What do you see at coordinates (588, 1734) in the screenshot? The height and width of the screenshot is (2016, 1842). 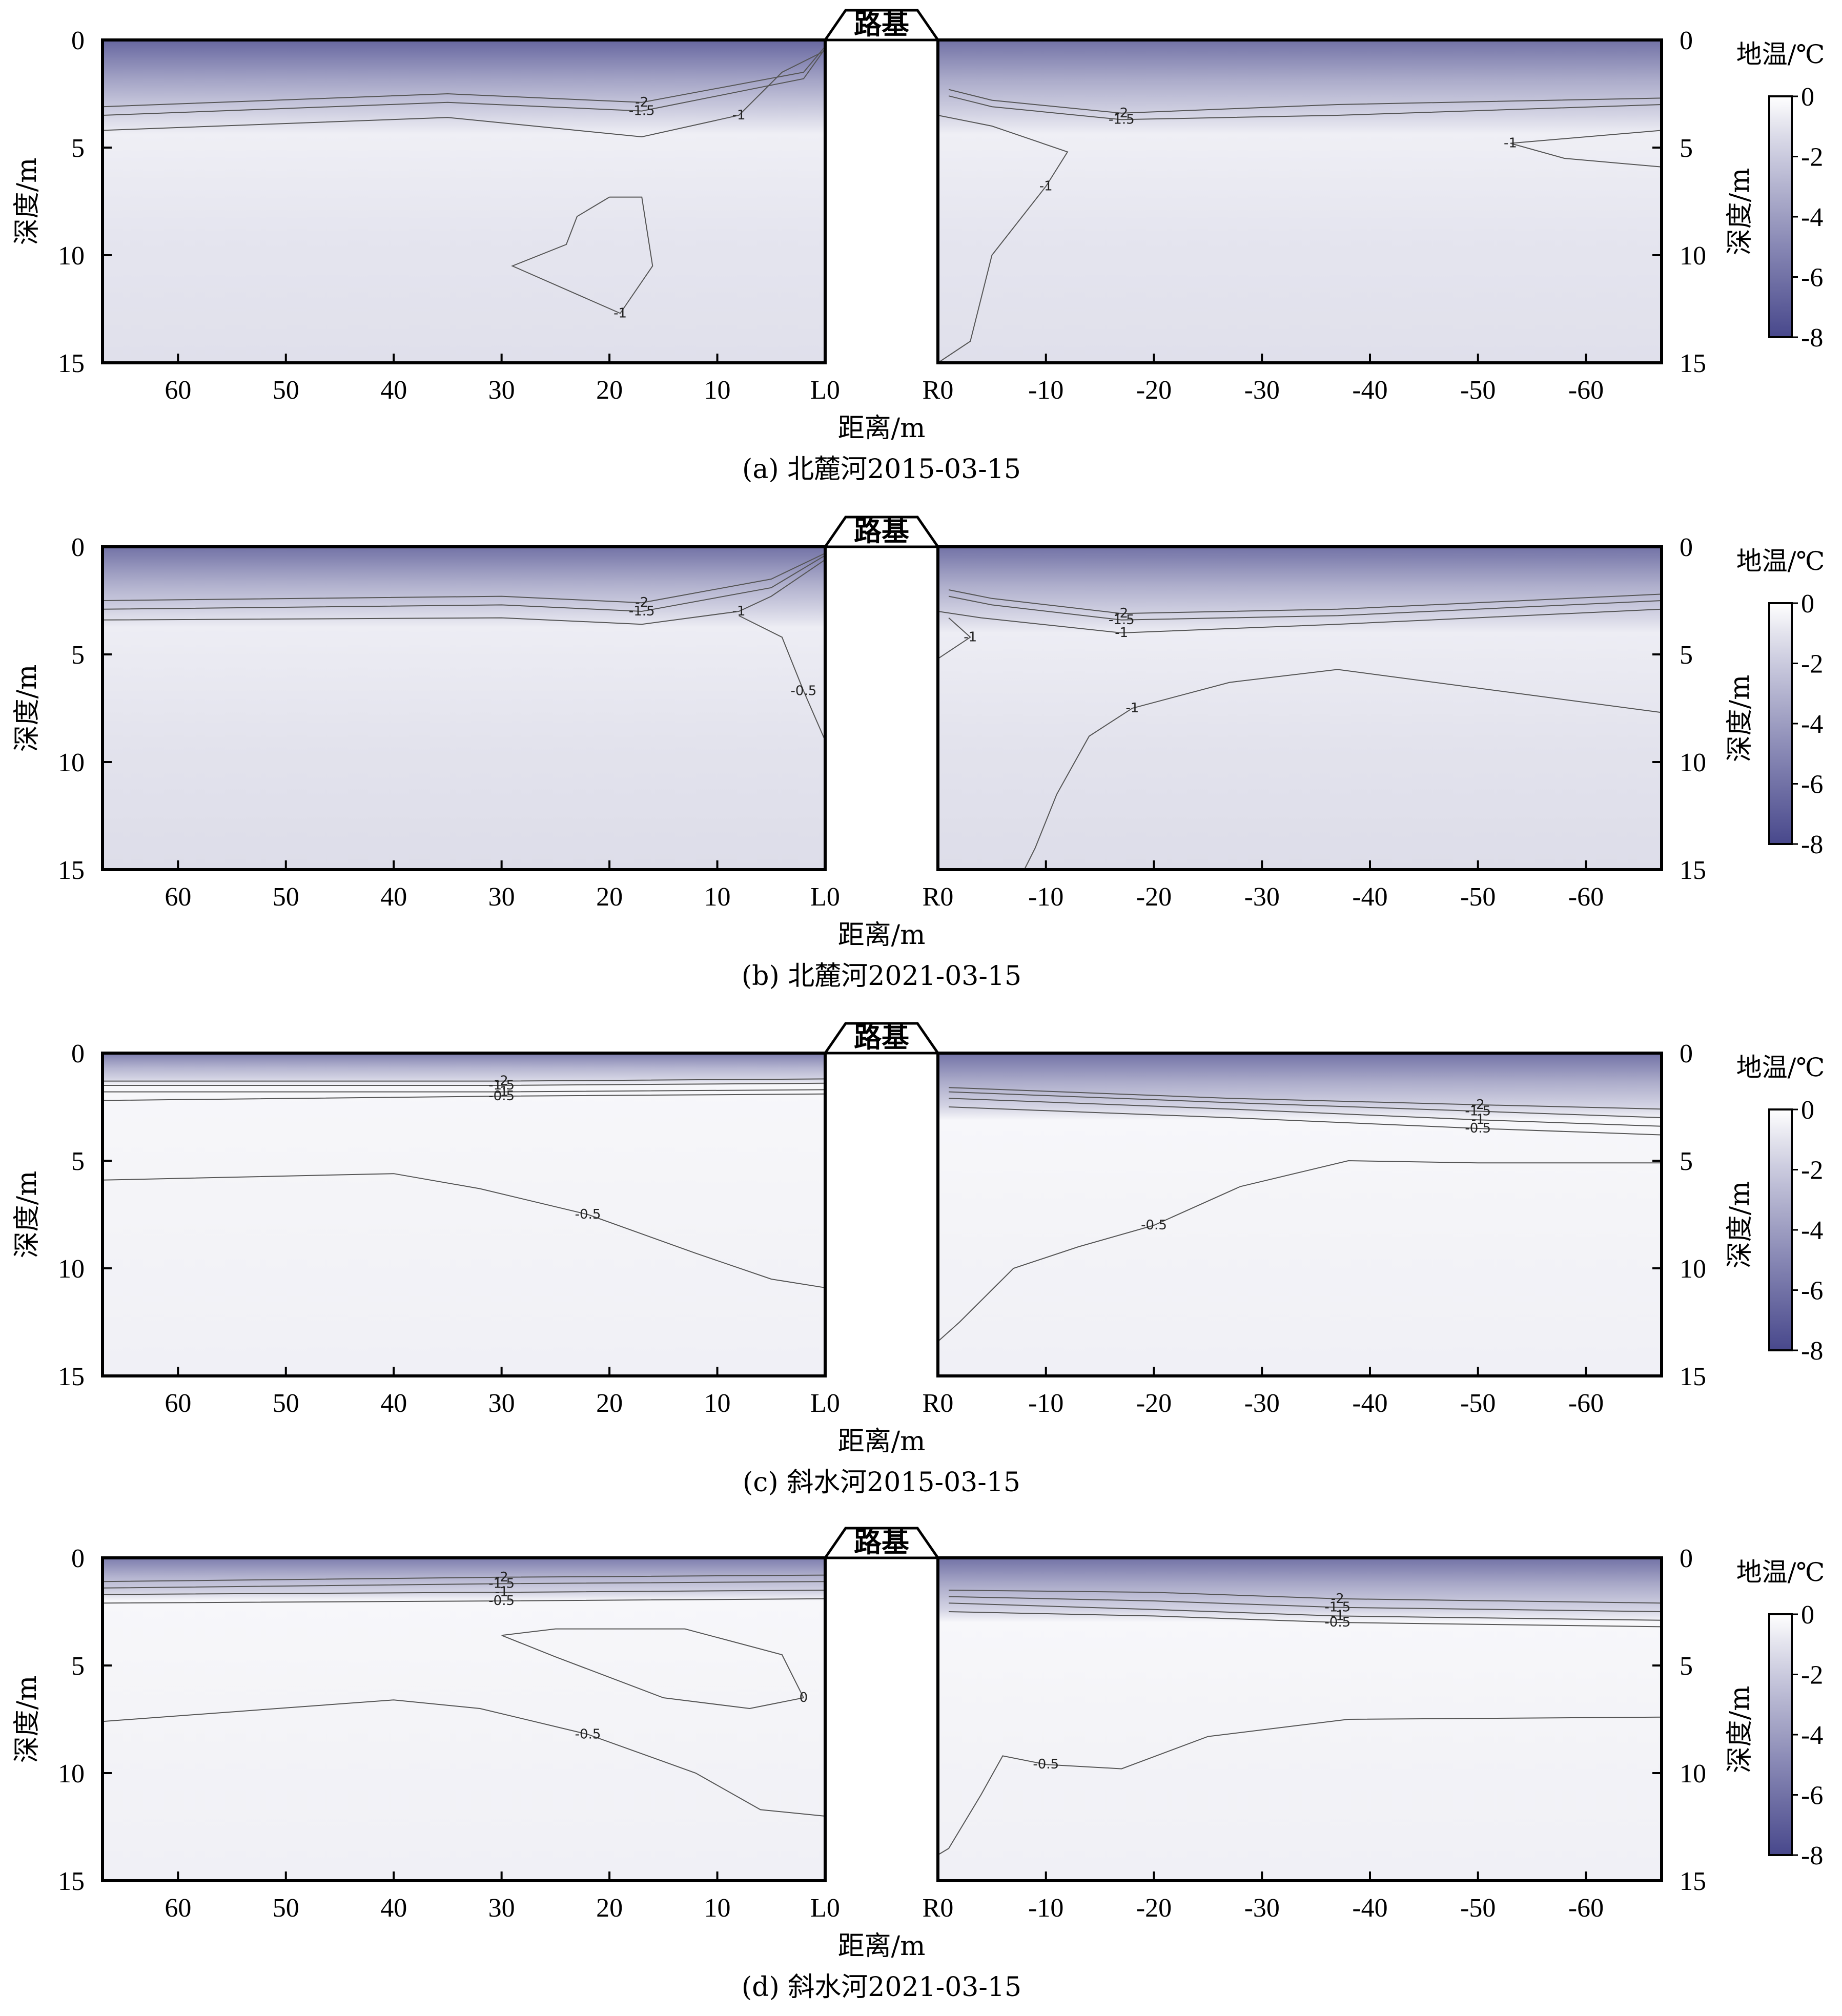 I see `contour-label-left-5: -0.5` at bounding box center [588, 1734].